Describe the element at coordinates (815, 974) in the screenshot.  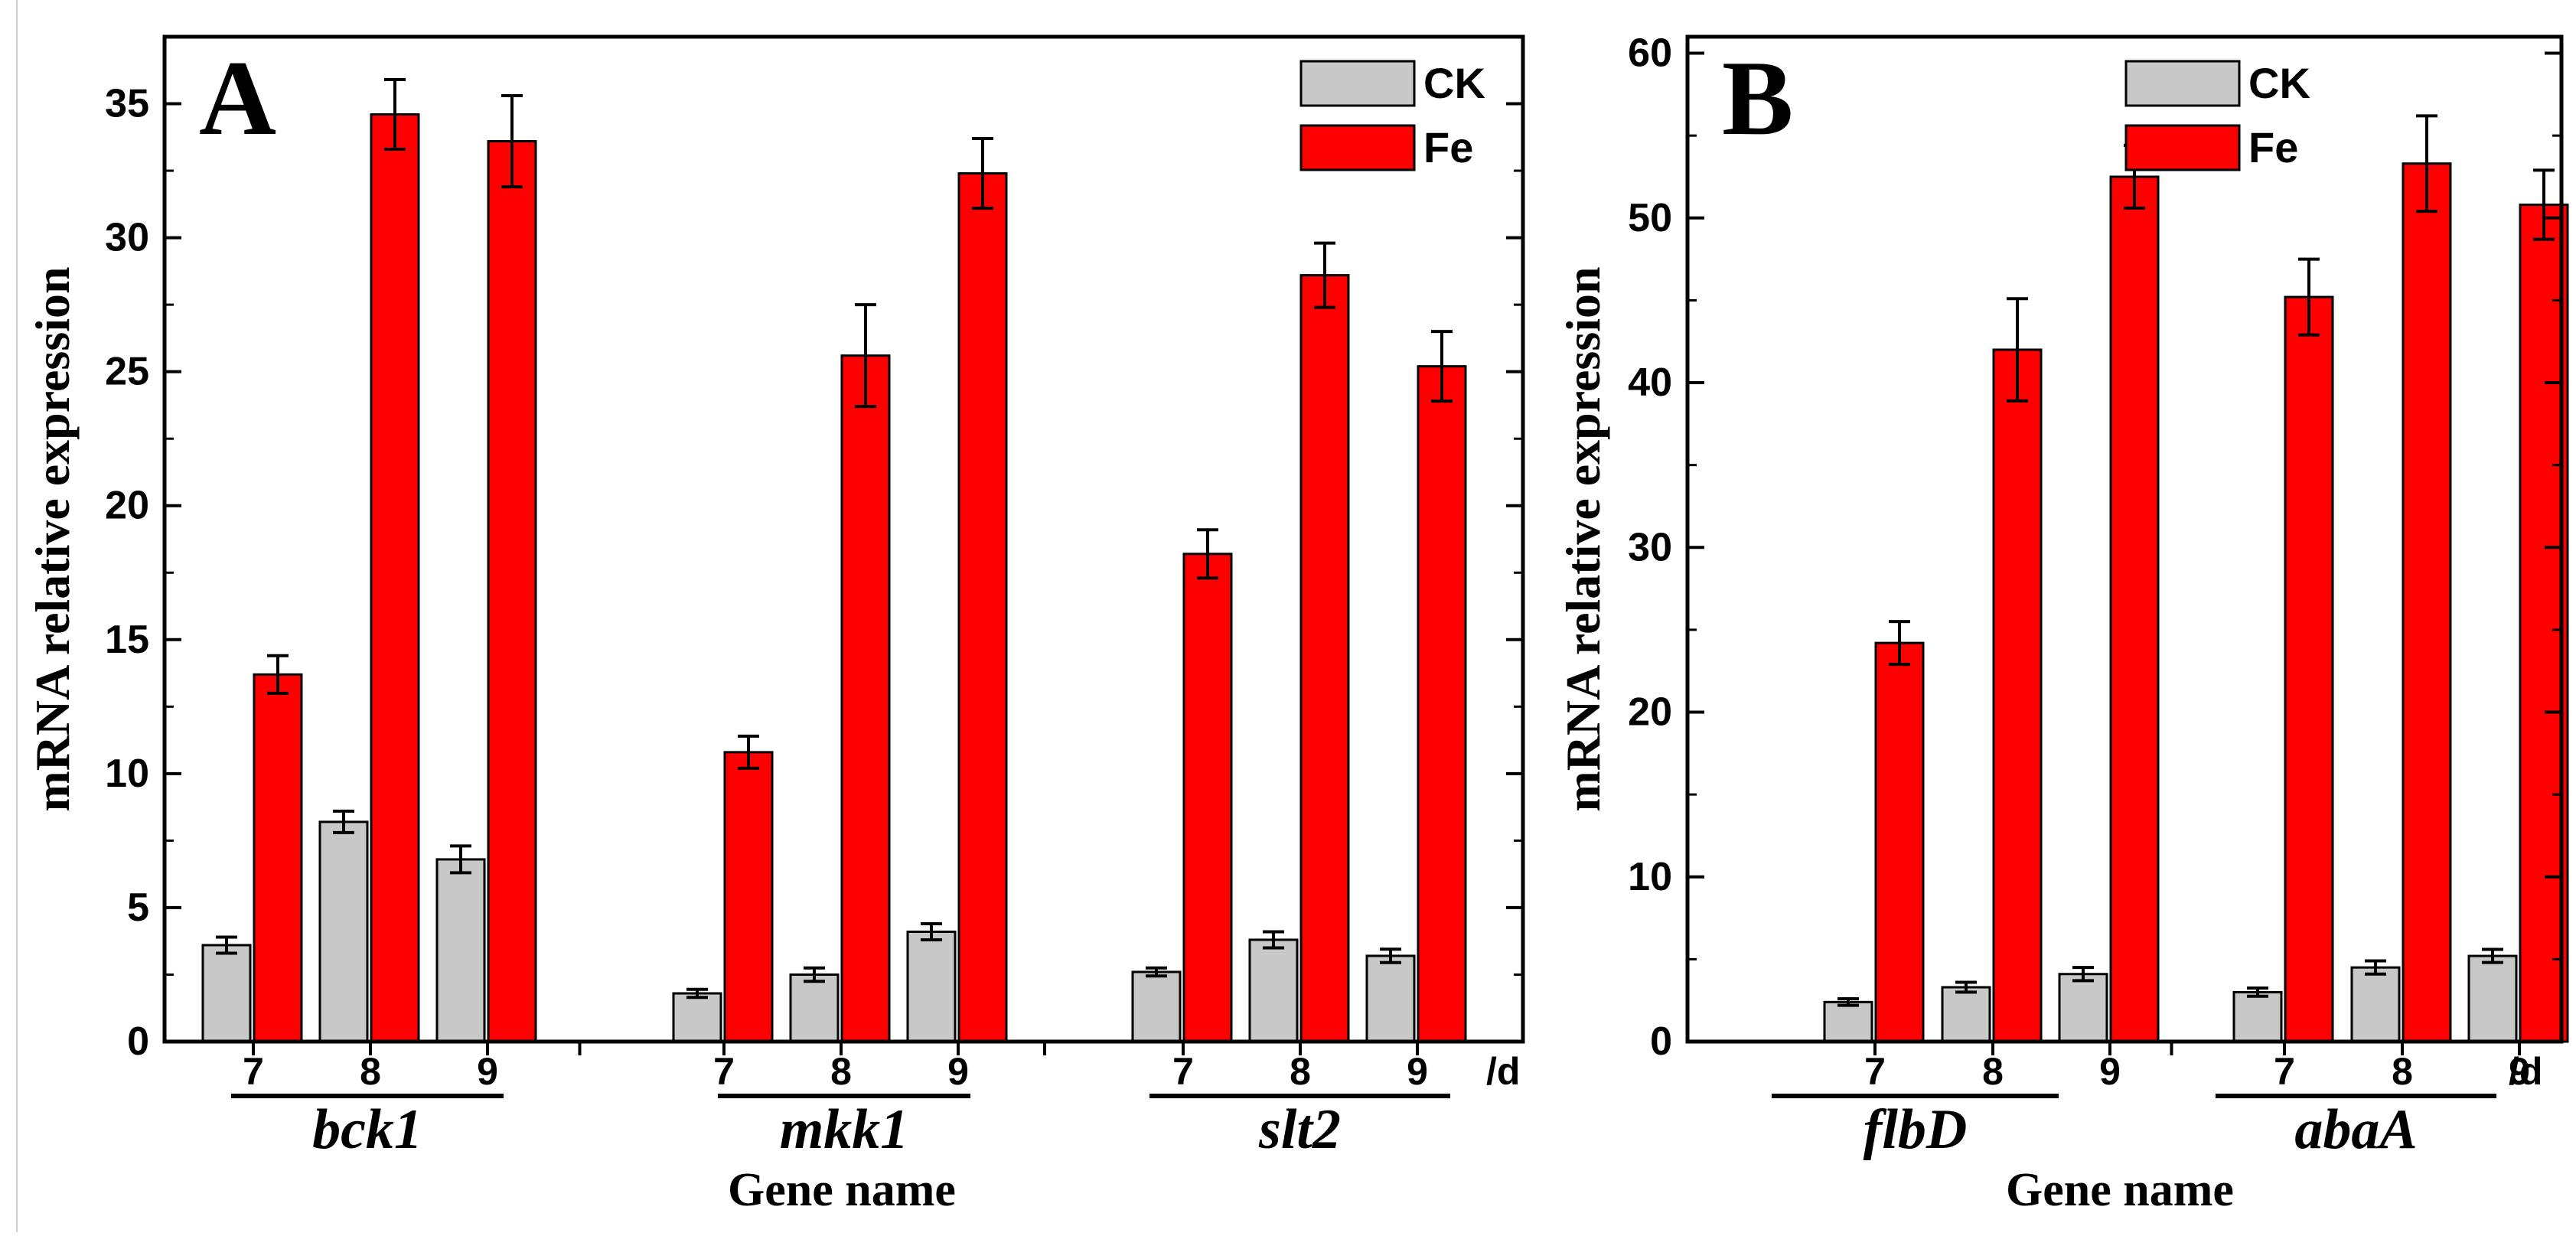
I see `error-bar-ck-mkk1-day8` at that location.